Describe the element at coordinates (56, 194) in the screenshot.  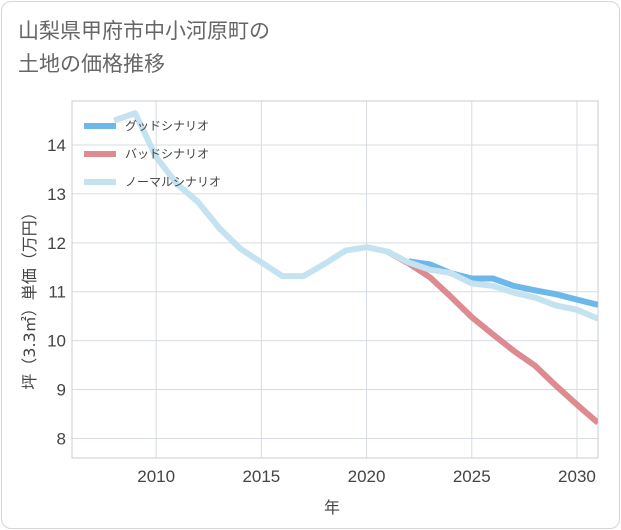
I see `y-tick-label-13: 13` at that location.